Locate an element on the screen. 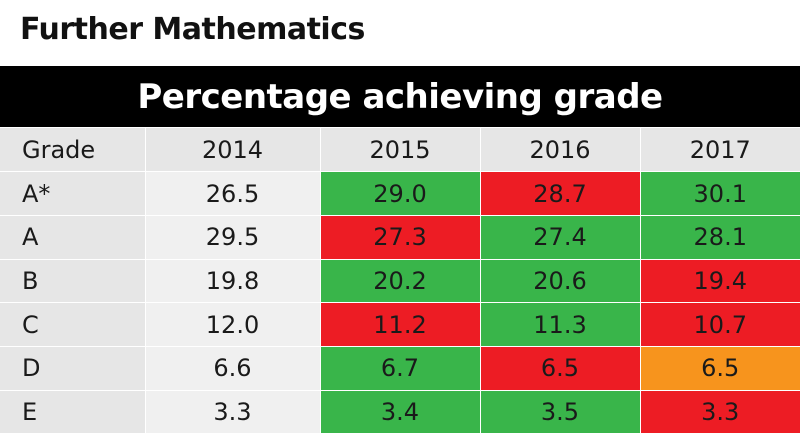 This screenshot has height=437, width=800. grade-label: A* is located at coordinates (72, 193).